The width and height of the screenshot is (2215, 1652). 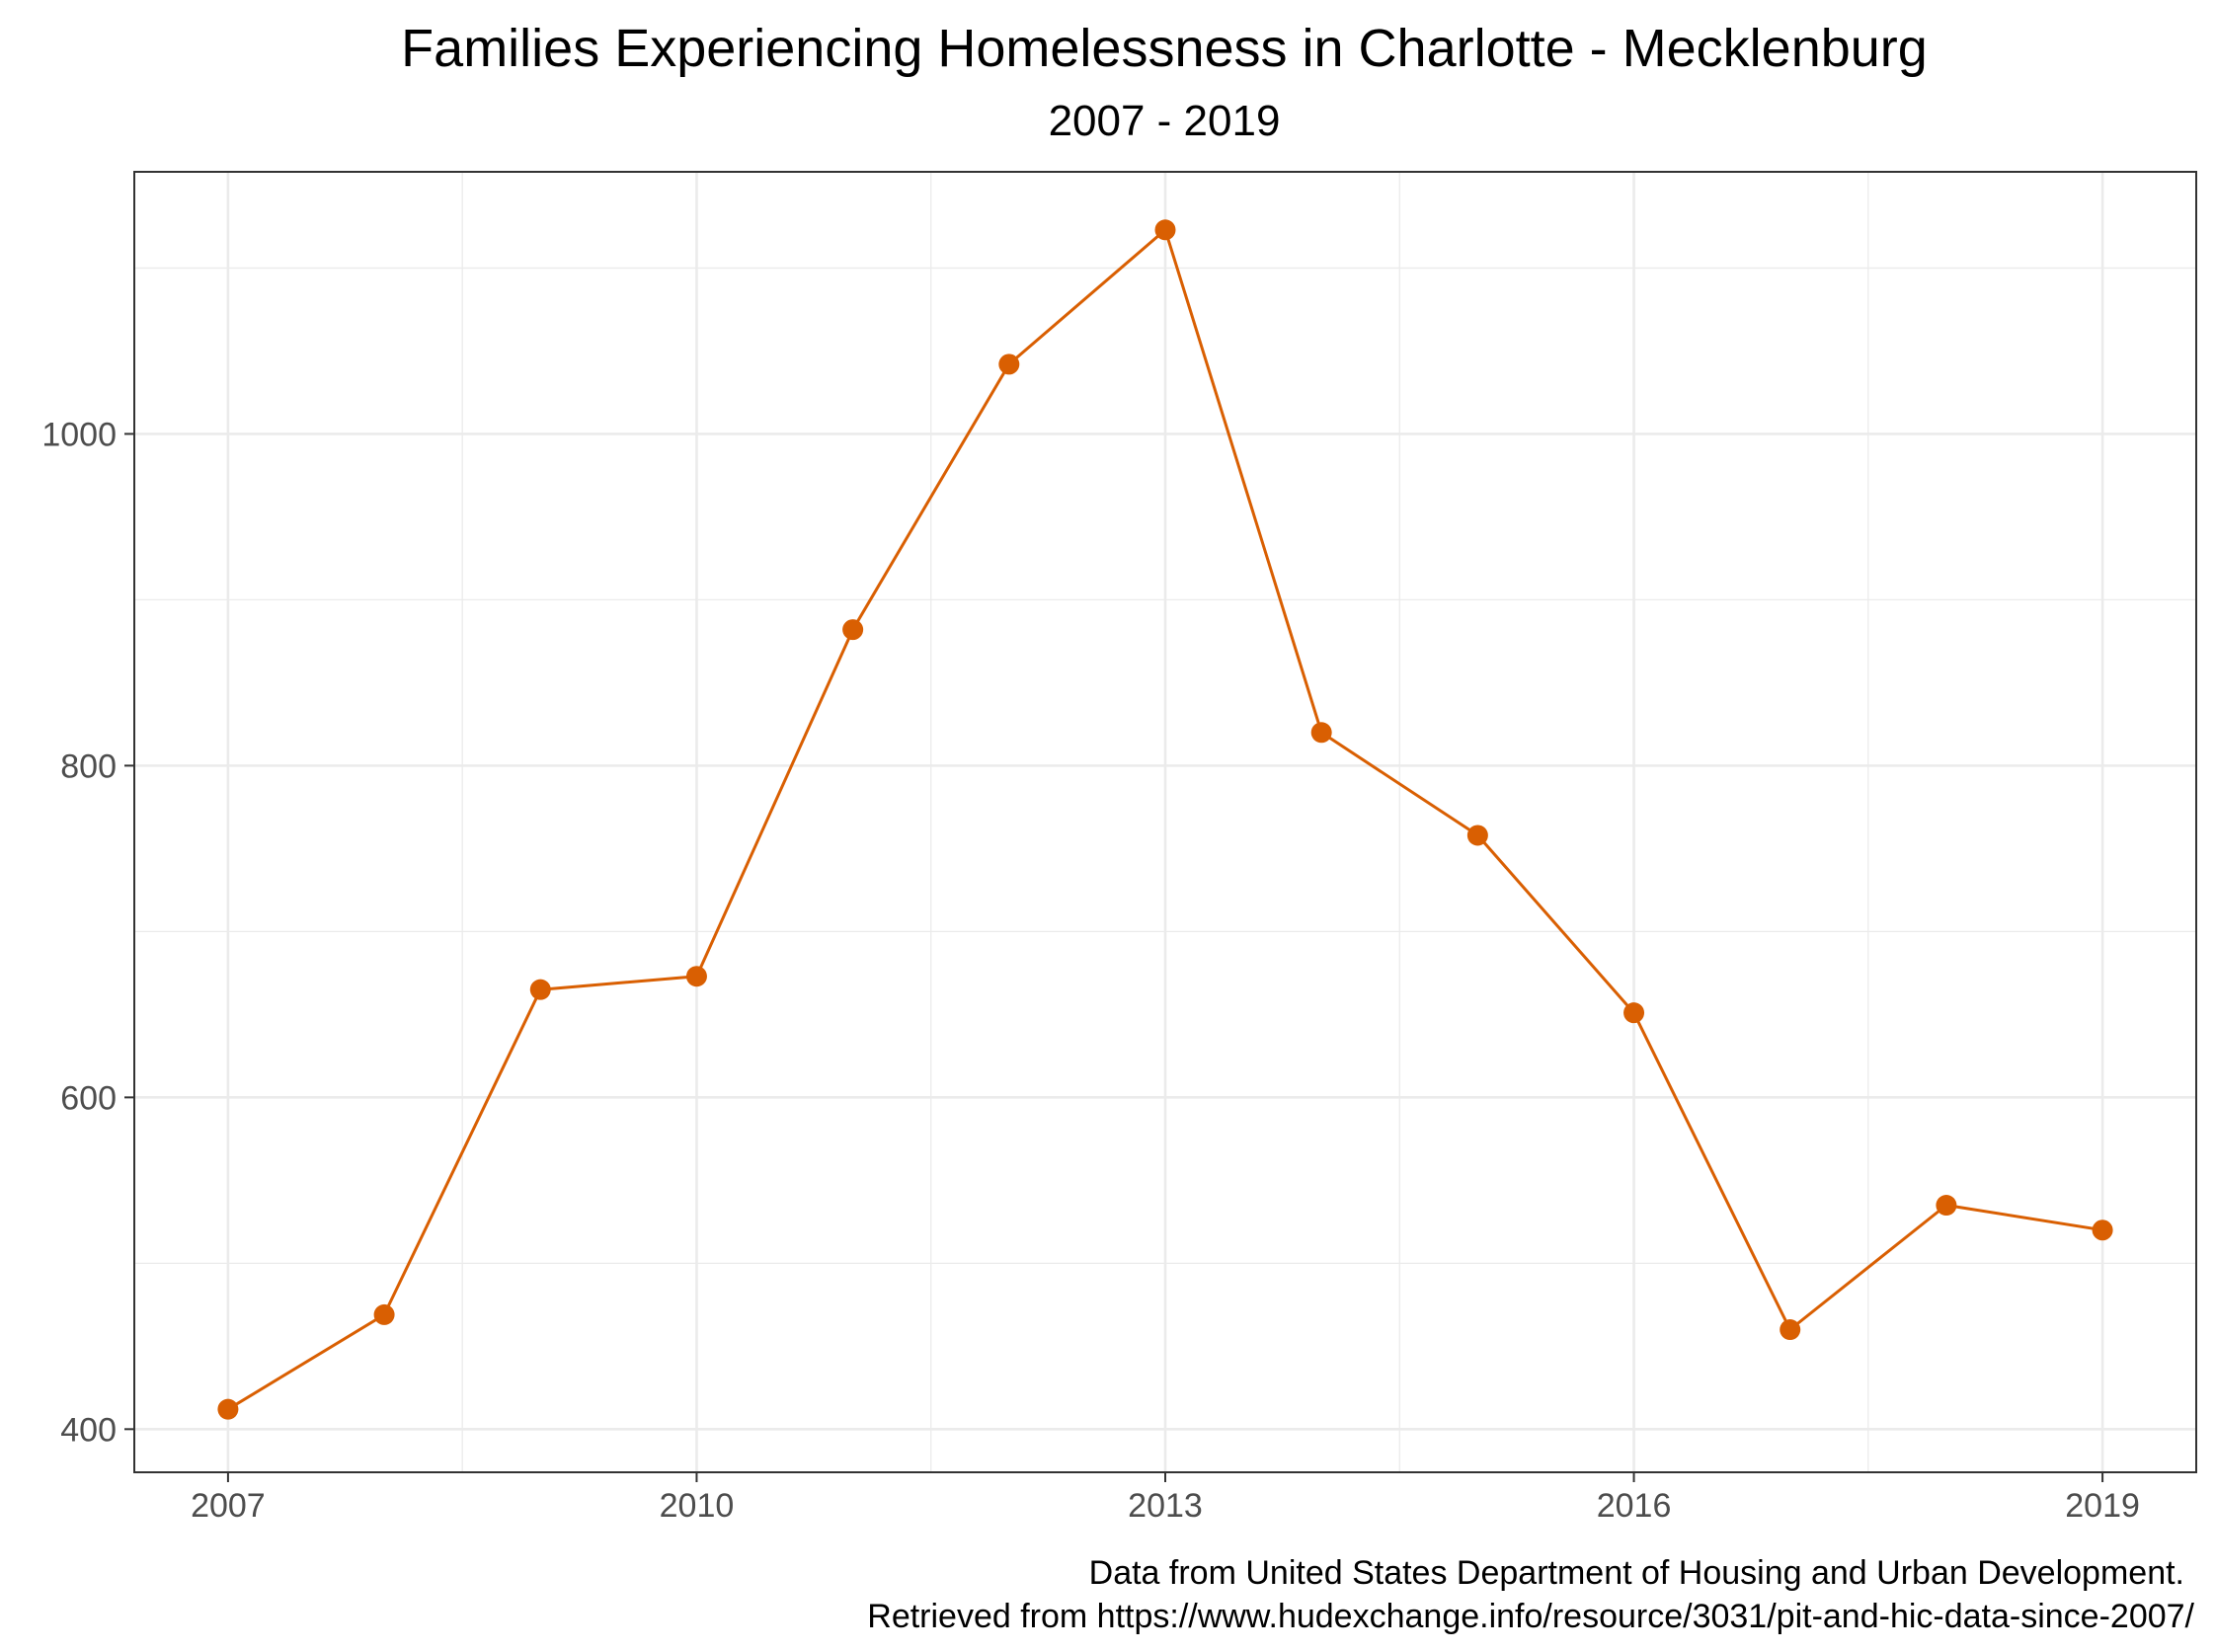 What do you see at coordinates (1634, 1506) in the screenshot?
I see `x-tick-label: 2016` at bounding box center [1634, 1506].